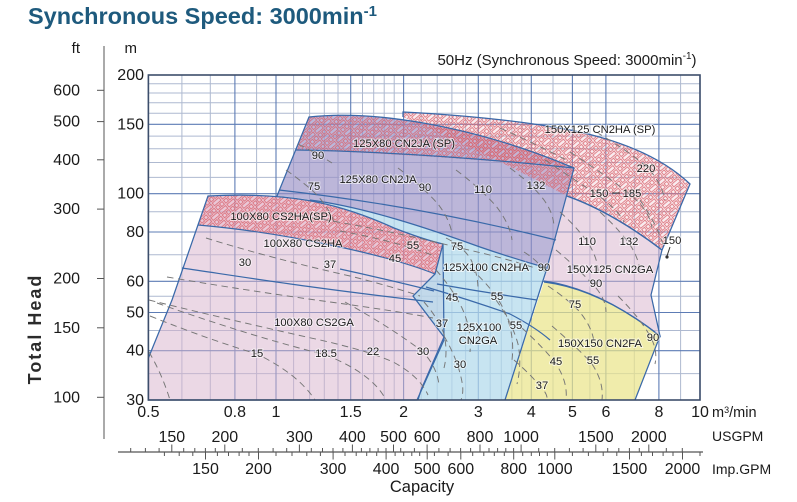  I want to click on svg-text: 22, so click(373, 352).